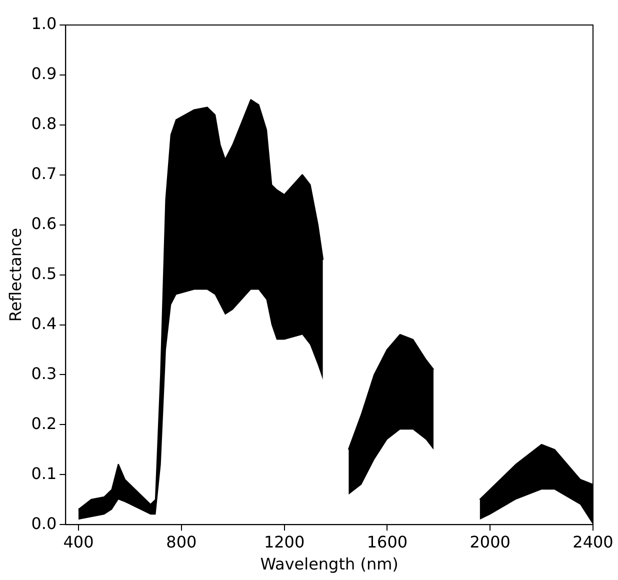 The image size is (618, 580). What do you see at coordinates (44, 24) in the screenshot?
I see `y-tick-label: 1.0` at bounding box center [44, 24].